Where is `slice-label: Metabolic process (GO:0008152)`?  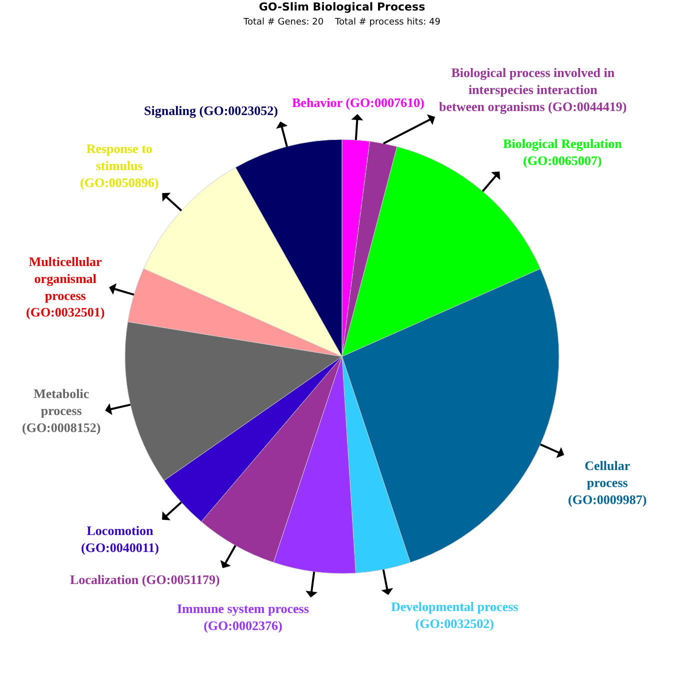
slice-label: Metabolic process (GO:0008152) is located at coordinates (61, 410).